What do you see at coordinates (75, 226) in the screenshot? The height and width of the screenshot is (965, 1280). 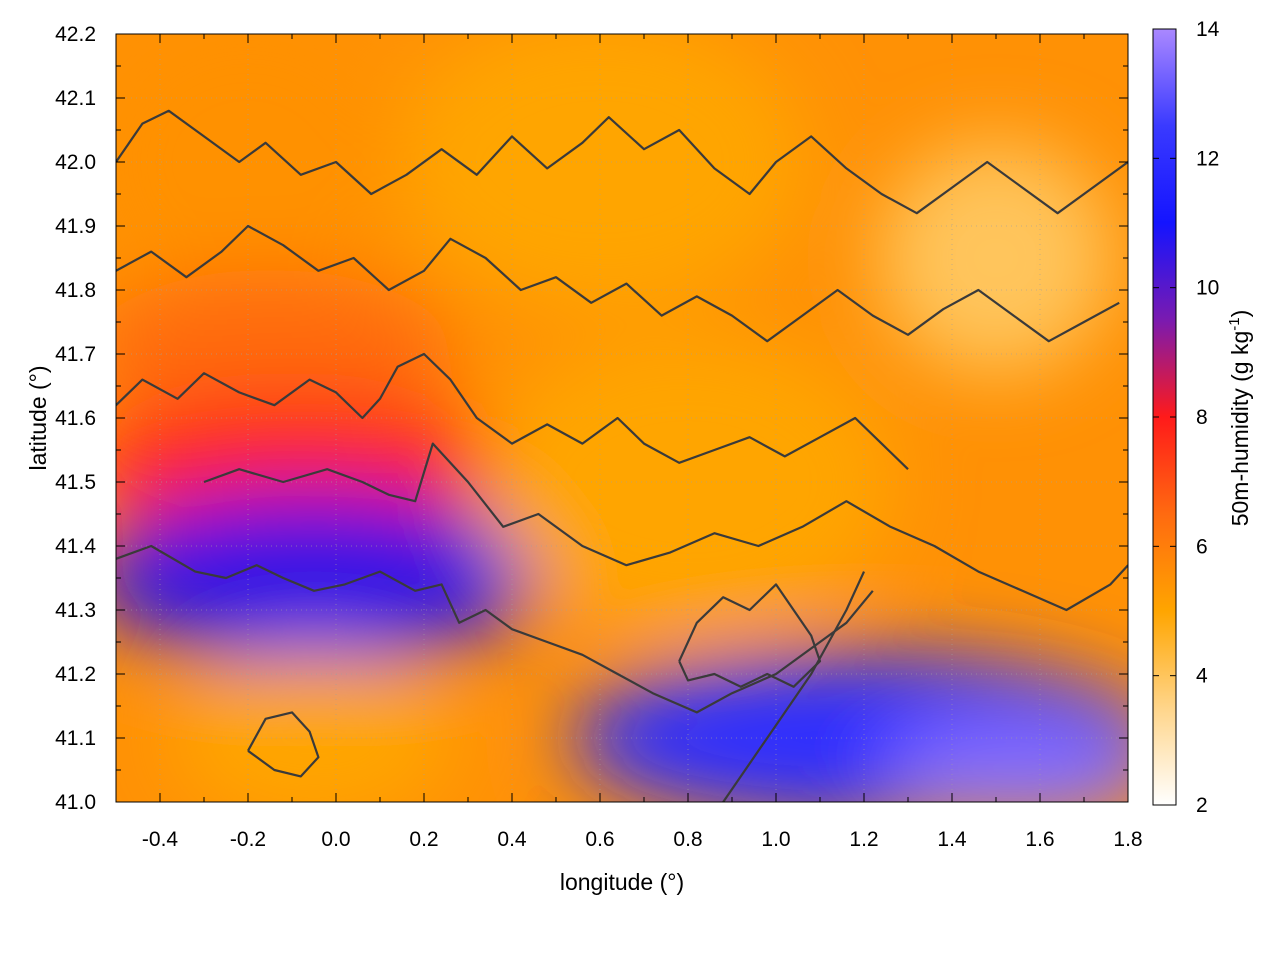 I see `y-tick-label: 41.9` at bounding box center [75, 226].